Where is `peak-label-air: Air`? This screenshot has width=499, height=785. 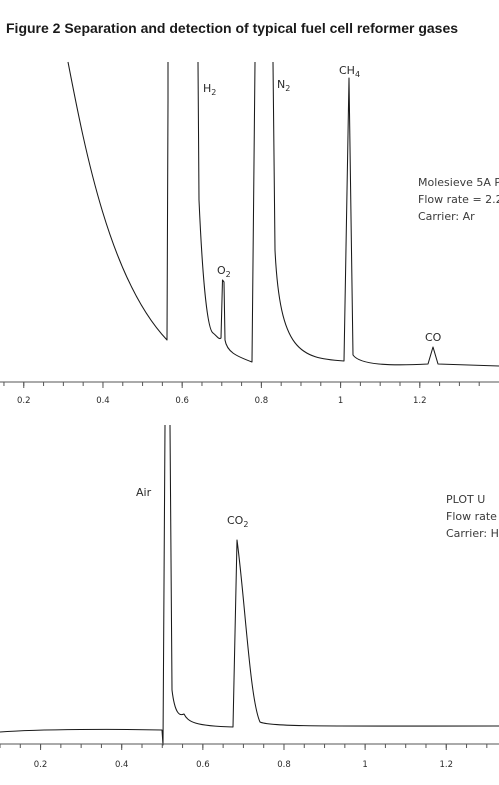
peak-label-air: Air is located at coordinates (144, 492).